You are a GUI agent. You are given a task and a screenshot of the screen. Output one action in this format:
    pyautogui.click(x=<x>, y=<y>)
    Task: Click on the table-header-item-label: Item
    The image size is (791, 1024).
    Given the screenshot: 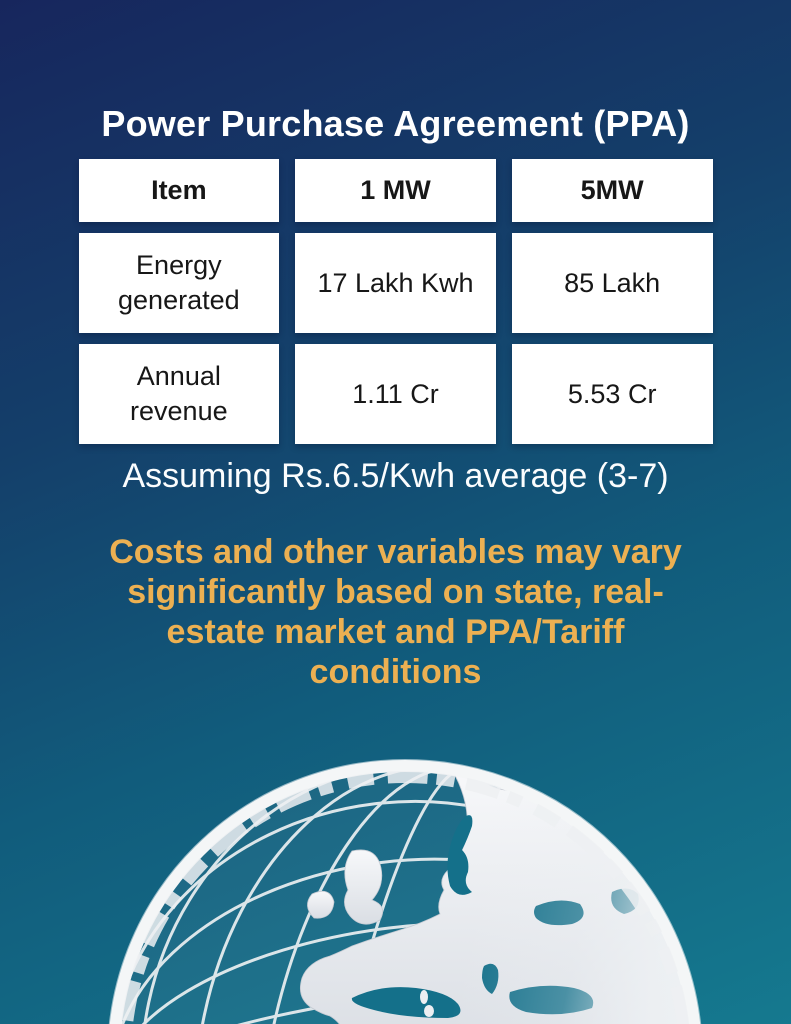 What is the action you would take?
    pyautogui.click(x=179, y=190)
    